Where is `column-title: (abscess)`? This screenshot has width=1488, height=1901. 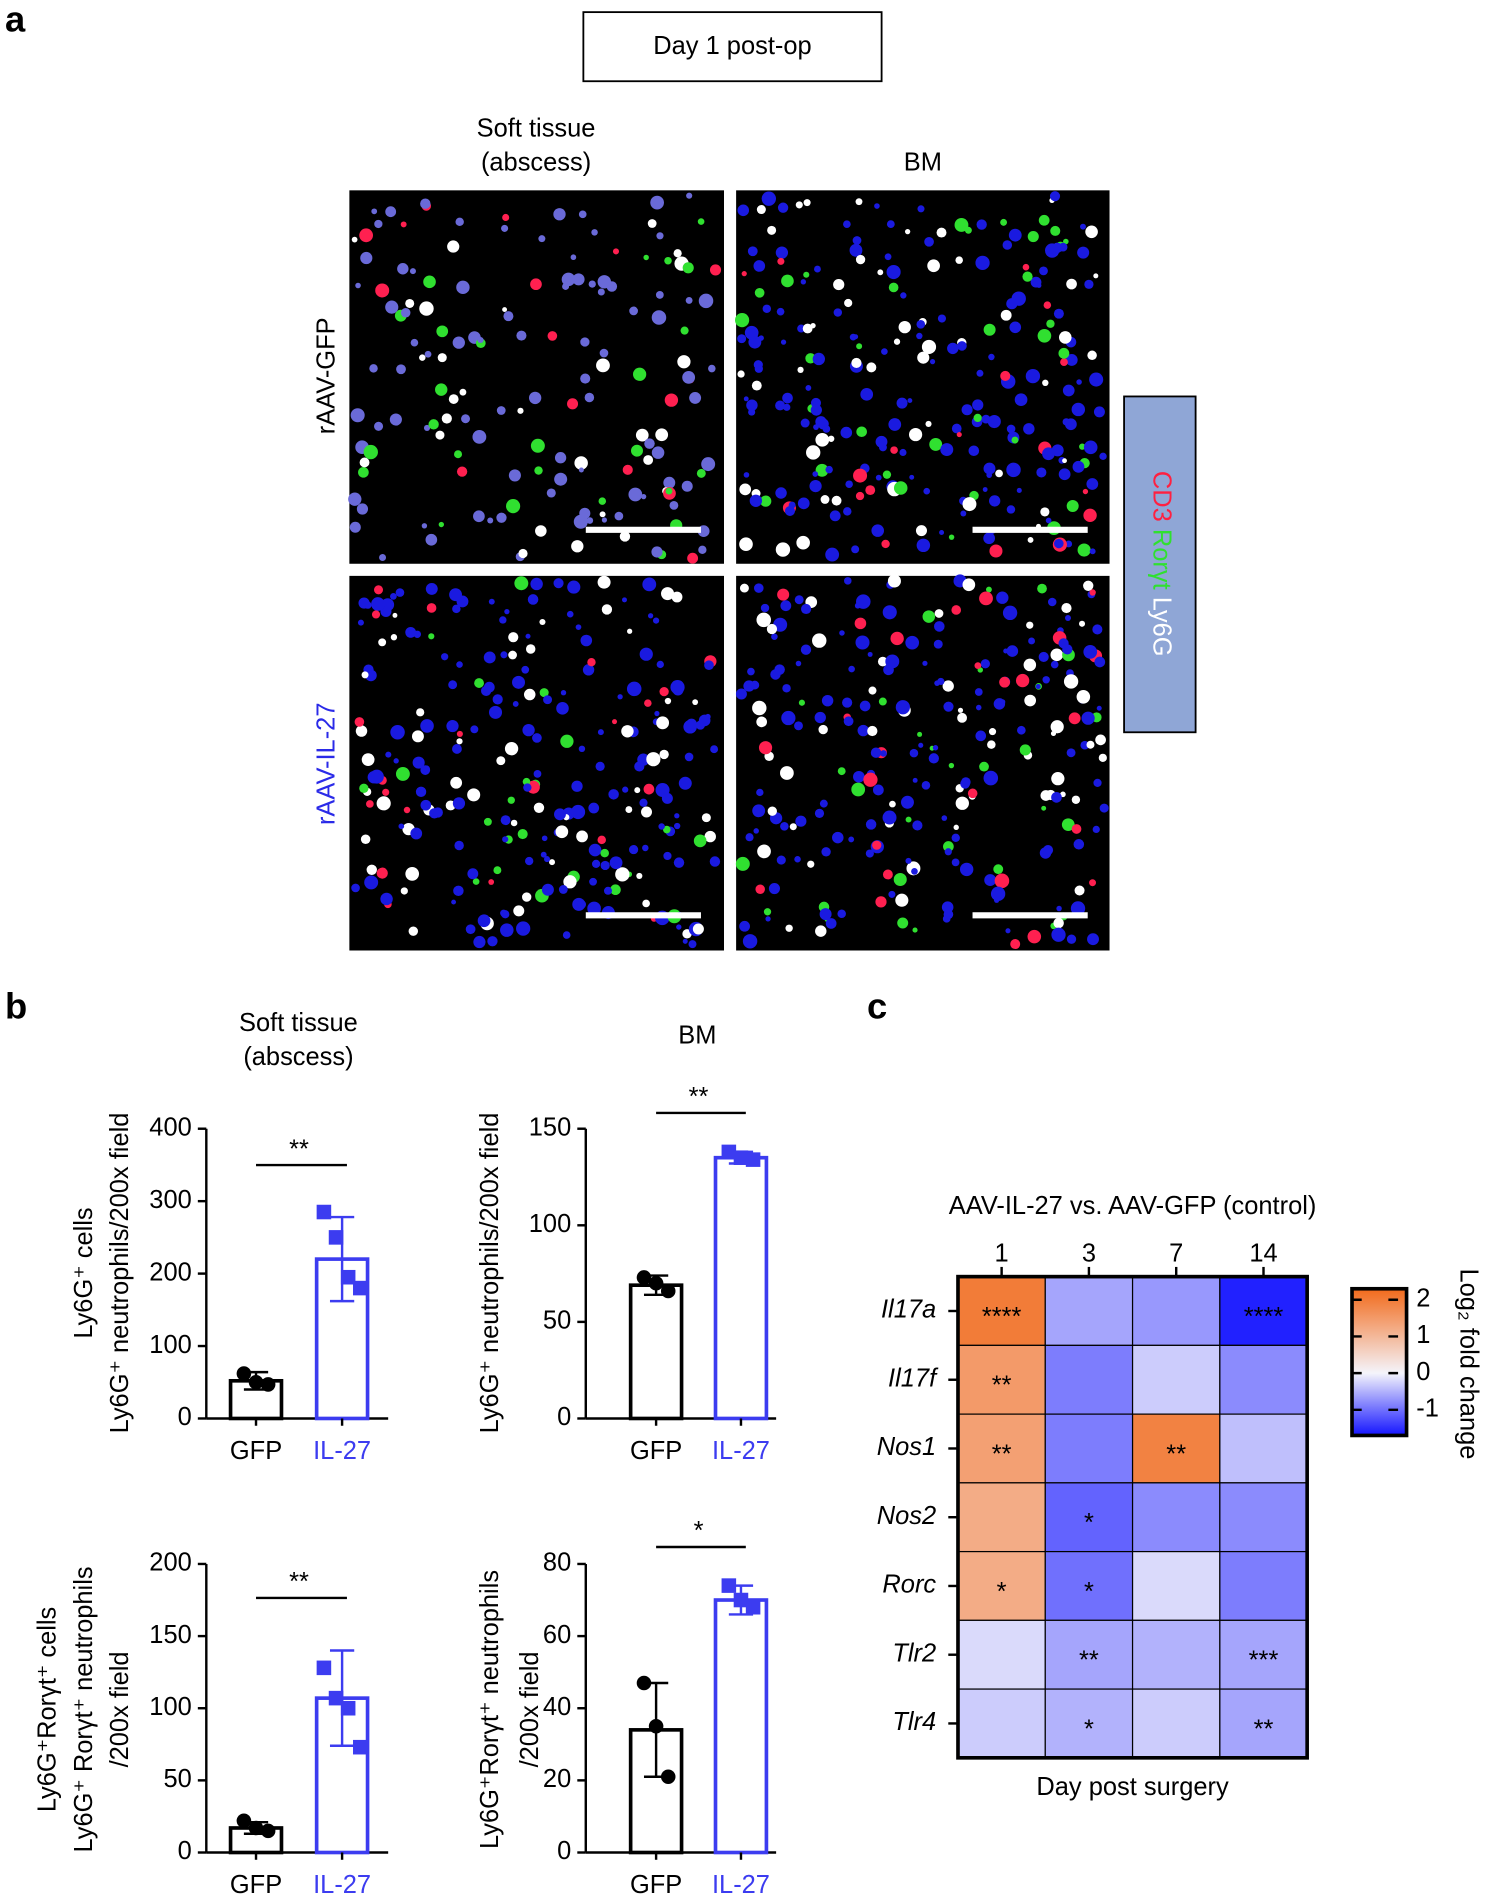 column-title: (abscess) is located at coordinates (536, 162).